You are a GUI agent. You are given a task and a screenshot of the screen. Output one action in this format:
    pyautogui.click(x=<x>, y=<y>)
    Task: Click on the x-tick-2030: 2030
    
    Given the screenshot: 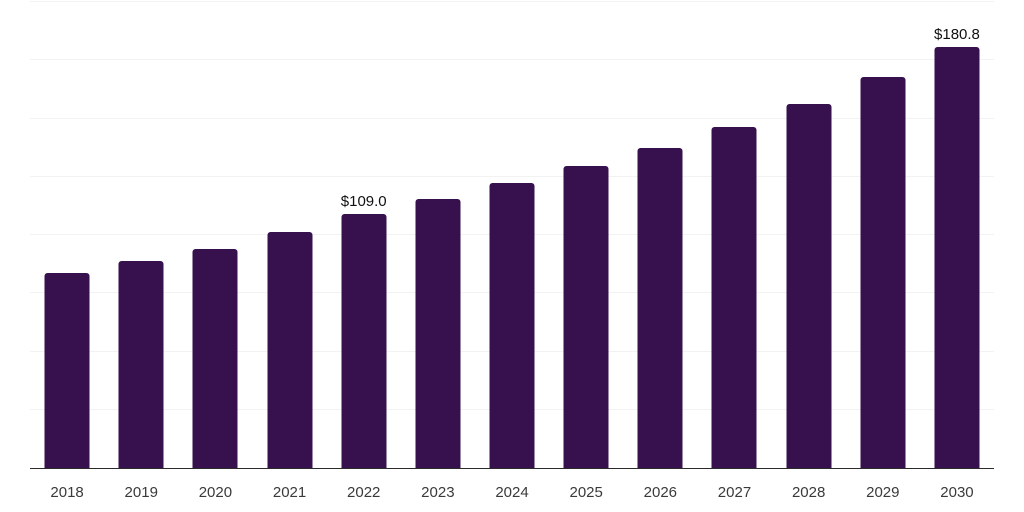 What is the action you would take?
    pyautogui.click(x=957, y=492)
    